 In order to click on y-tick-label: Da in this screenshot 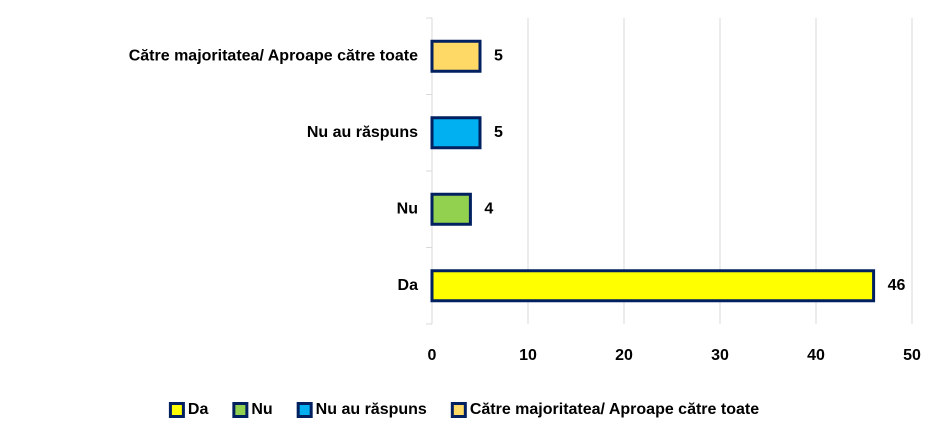, I will do `click(408, 285)`.